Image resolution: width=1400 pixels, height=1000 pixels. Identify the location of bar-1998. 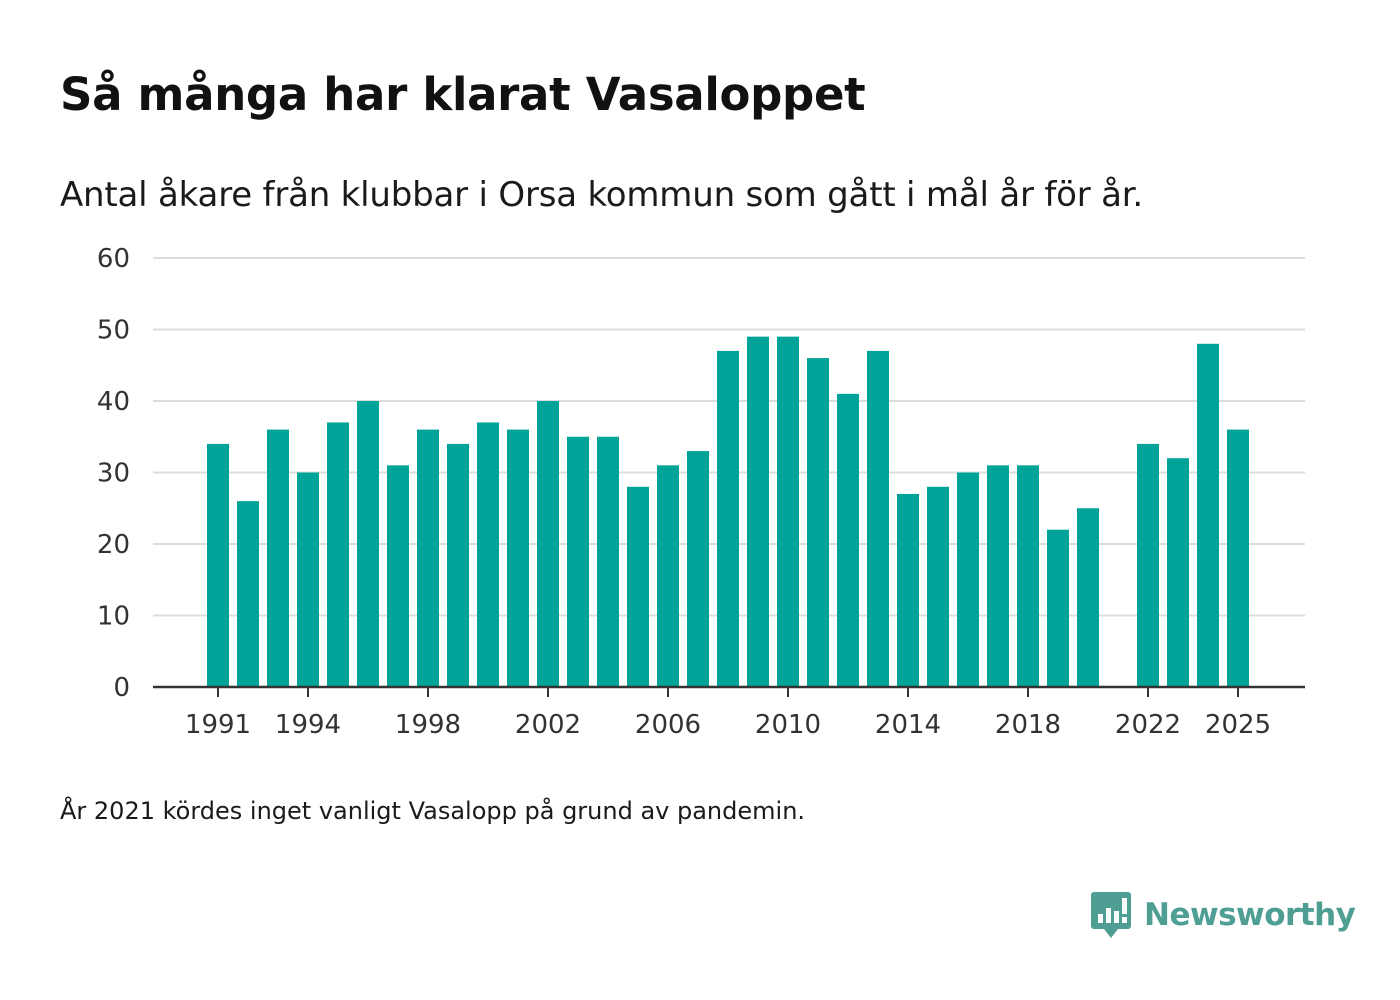
(428, 558).